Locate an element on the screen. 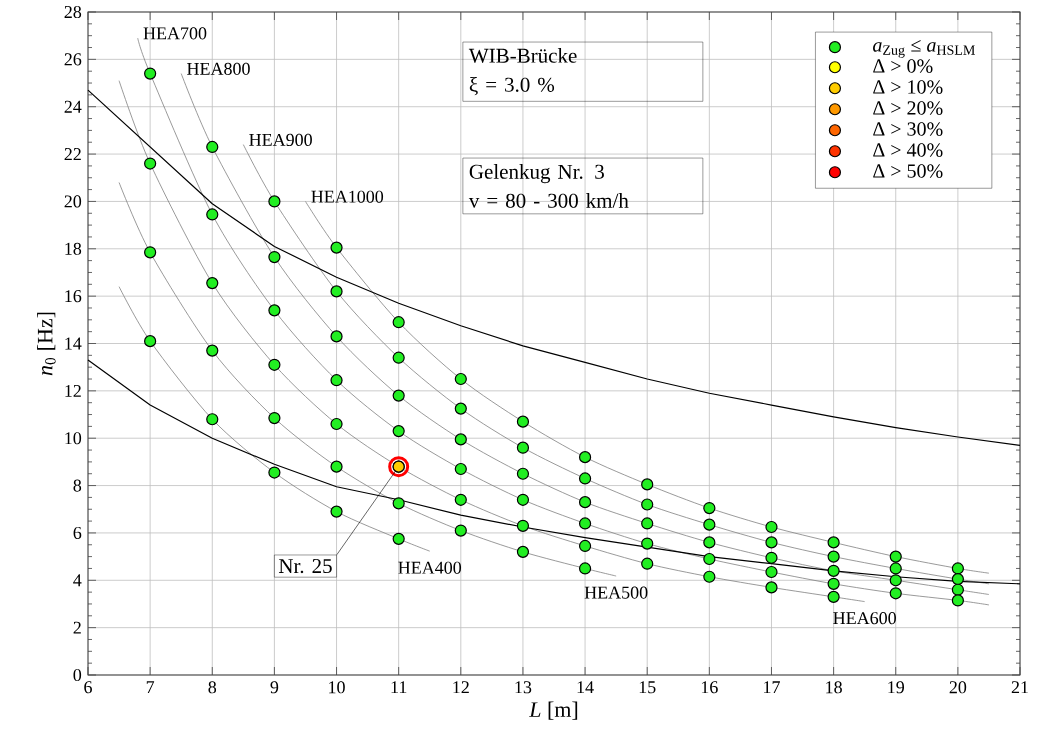 The width and height of the screenshot is (1038, 753). series-label: HEA400 is located at coordinates (430, 567).